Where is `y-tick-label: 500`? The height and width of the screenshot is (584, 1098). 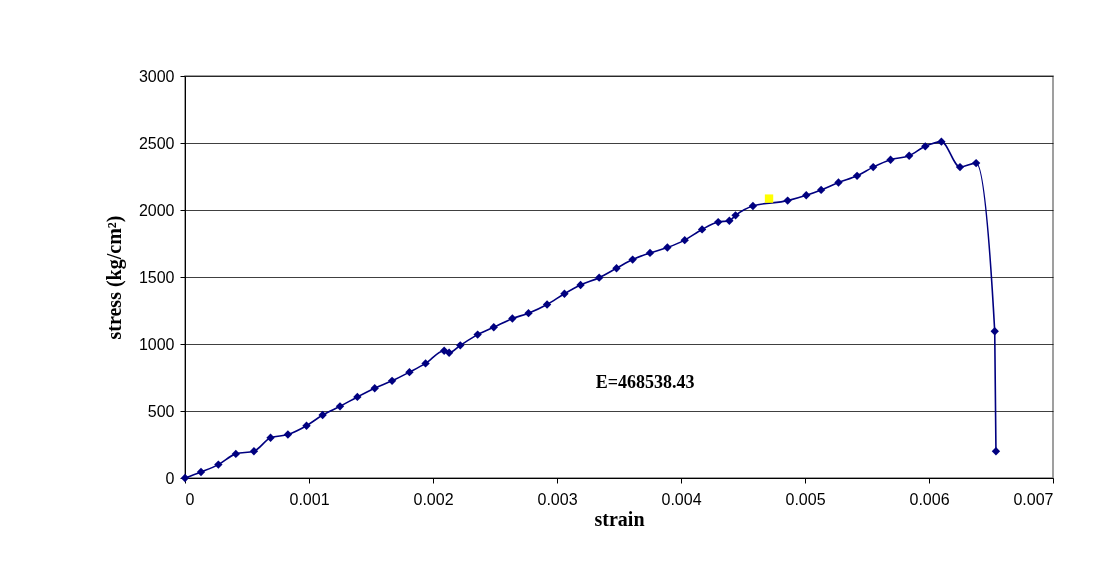 y-tick-label: 500 is located at coordinates (161, 411).